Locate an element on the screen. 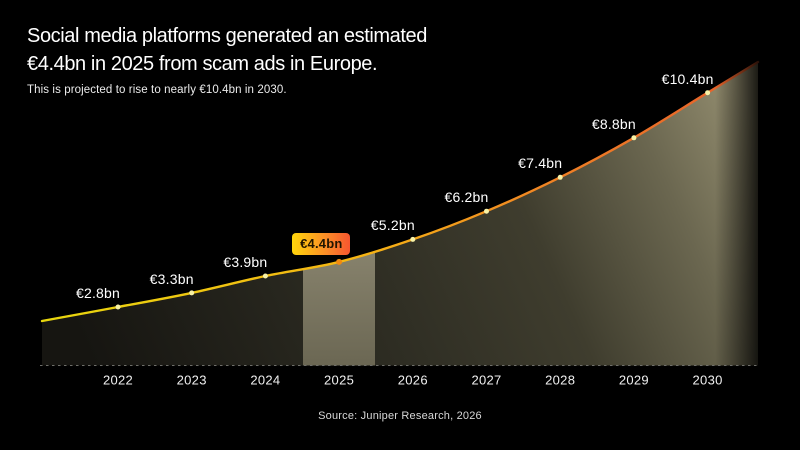  value-label: €6.2bn is located at coordinates (466, 197).